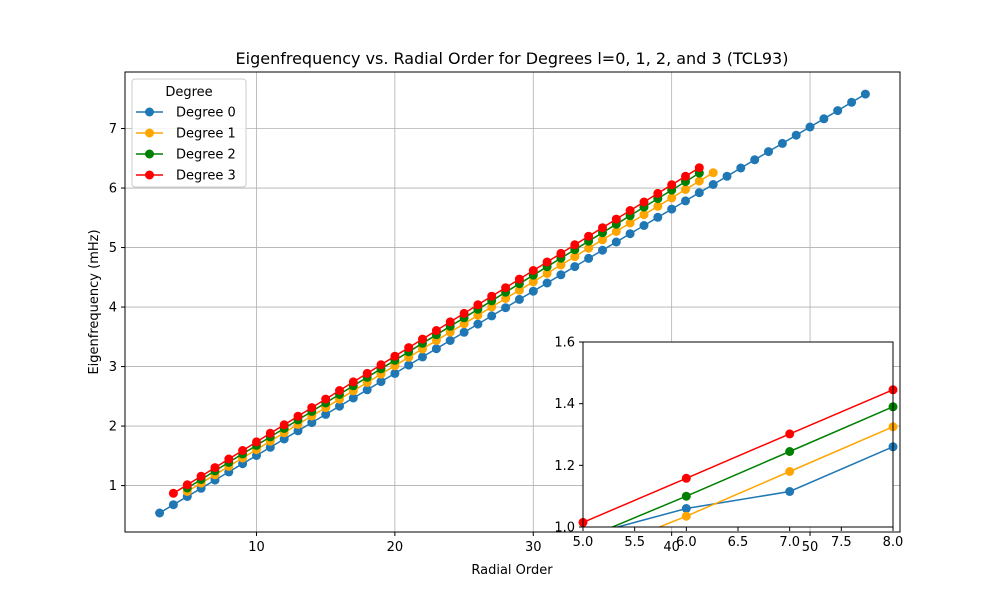 Image resolution: width=1000 pixels, height=600 pixels. Describe the element at coordinates (564, 404) in the screenshot. I see `inset-y-tick-label: 1.4` at that location.